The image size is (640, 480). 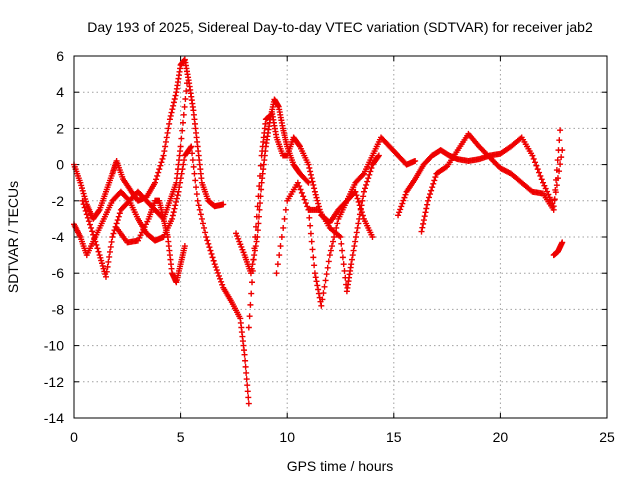 What do you see at coordinates (394, 437) in the screenshot?
I see `x-tick-label: 15` at bounding box center [394, 437].